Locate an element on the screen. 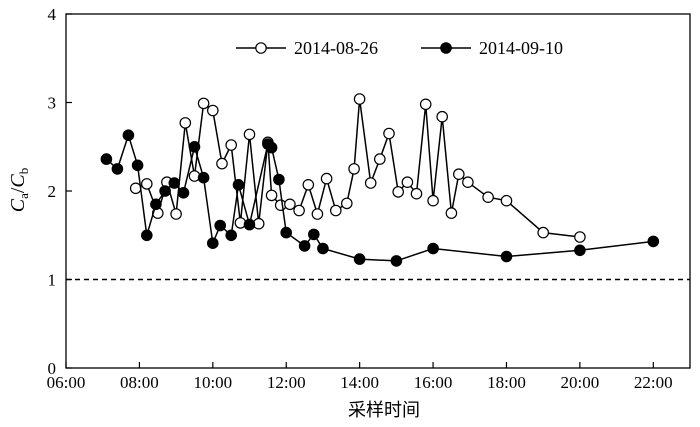 This screenshot has width=700, height=427. x-tick-label: 14:00 is located at coordinates (359, 382).